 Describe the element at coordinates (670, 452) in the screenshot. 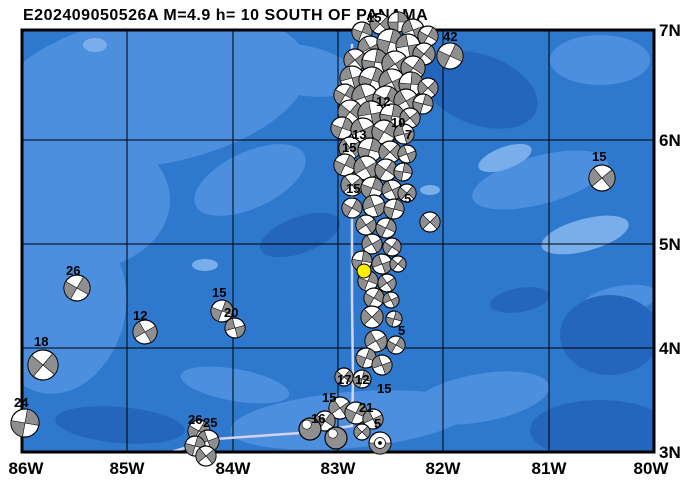

I see `y-axis-label: 3N` at that location.